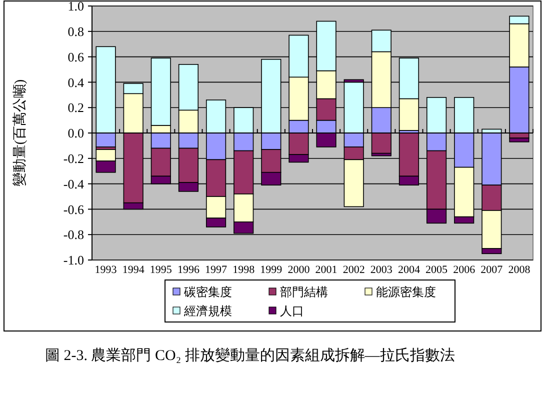 The width and height of the screenshot is (547, 396). What do you see at coordinates (76, 108) in the screenshot?
I see `y-tick-label: 0.2` at bounding box center [76, 108].